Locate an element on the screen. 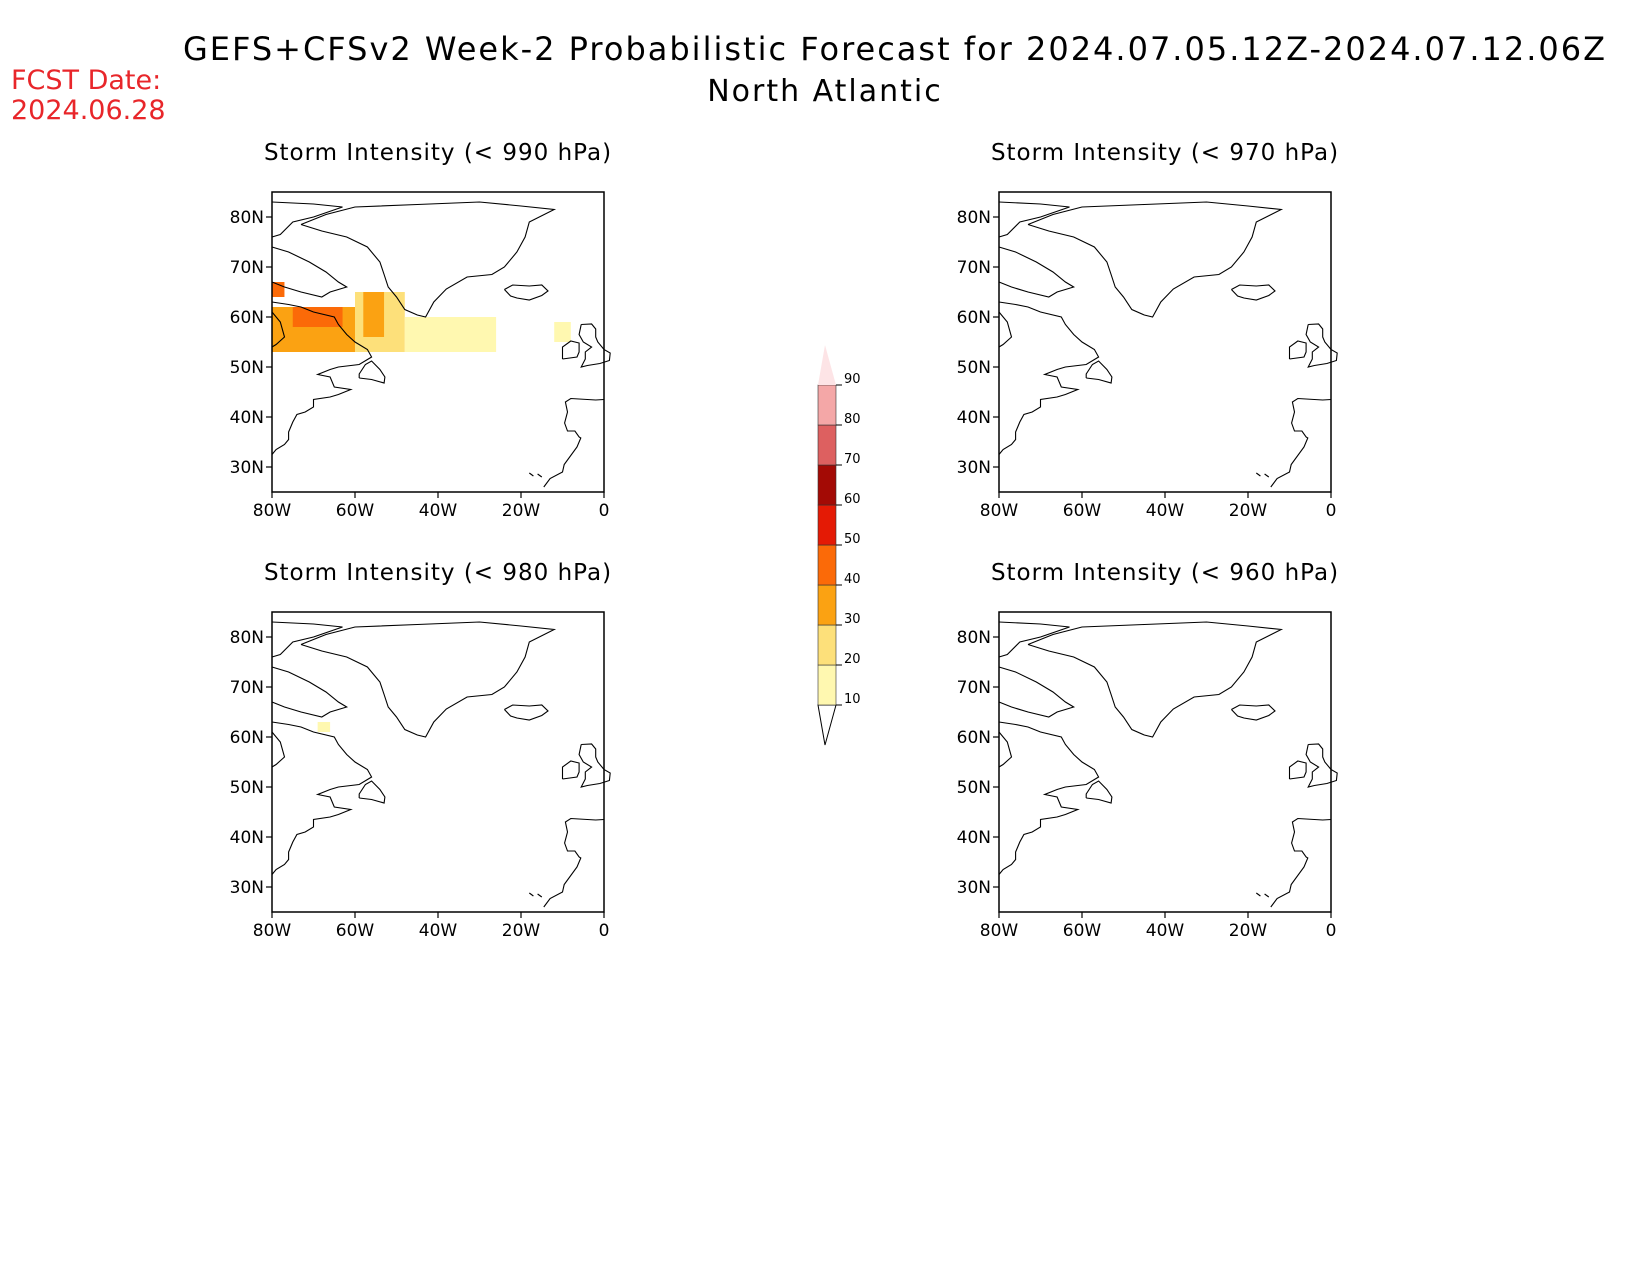 The image size is (1650, 1275). figure-subtitle: North Atlantic is located at coordinates (825, 91).